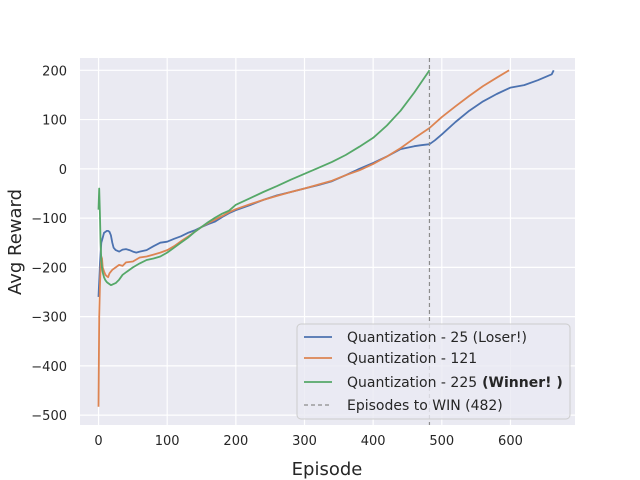  Describe the element at coordinates (441, 441) in the screenshot. I see `x-tick-label: 500` at that location.